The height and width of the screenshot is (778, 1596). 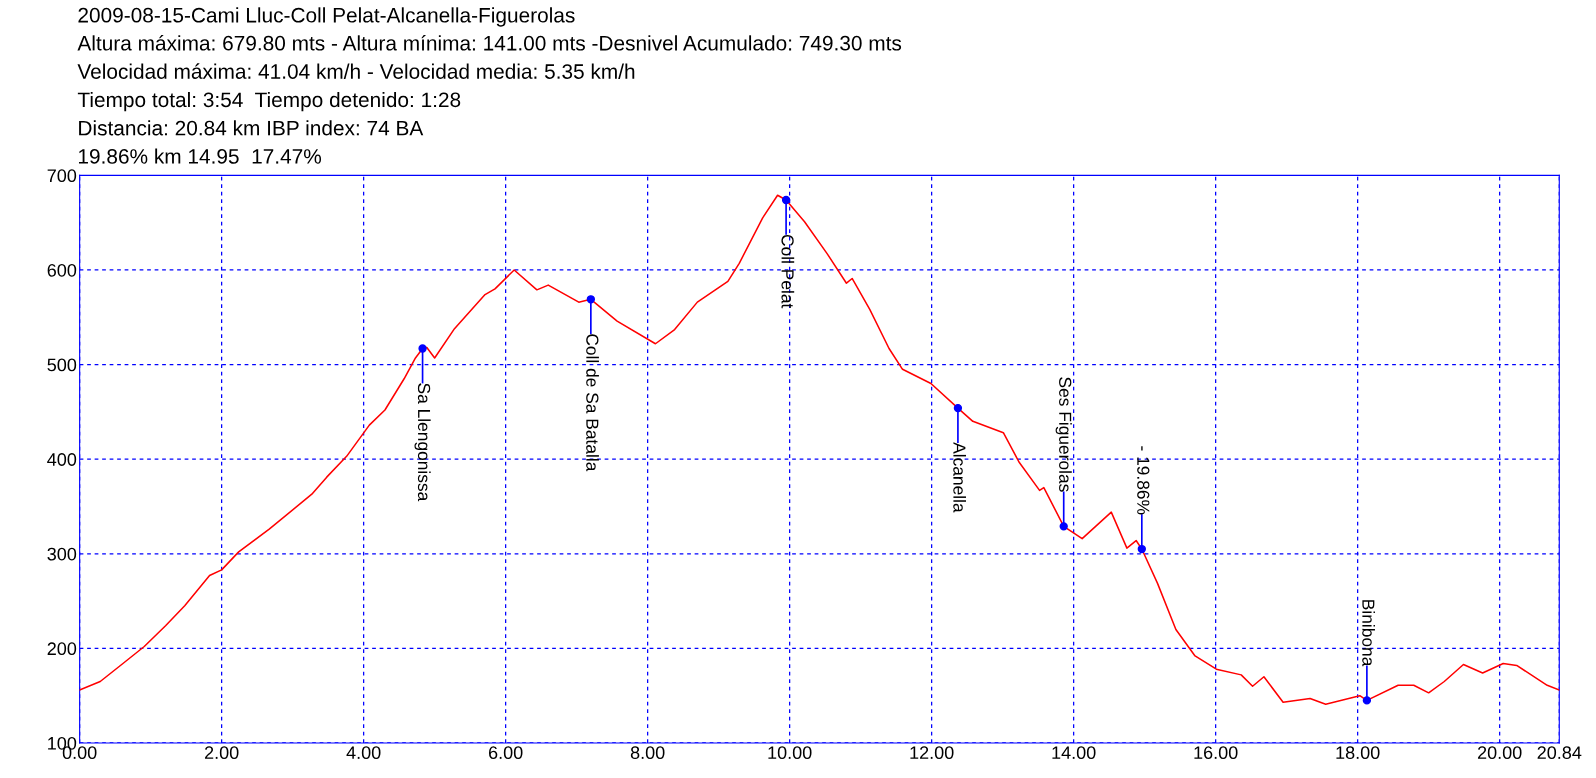 I want to click on text: Distancia: 20.84 km IBP index: 74 BA, so click(x=251, y=128).